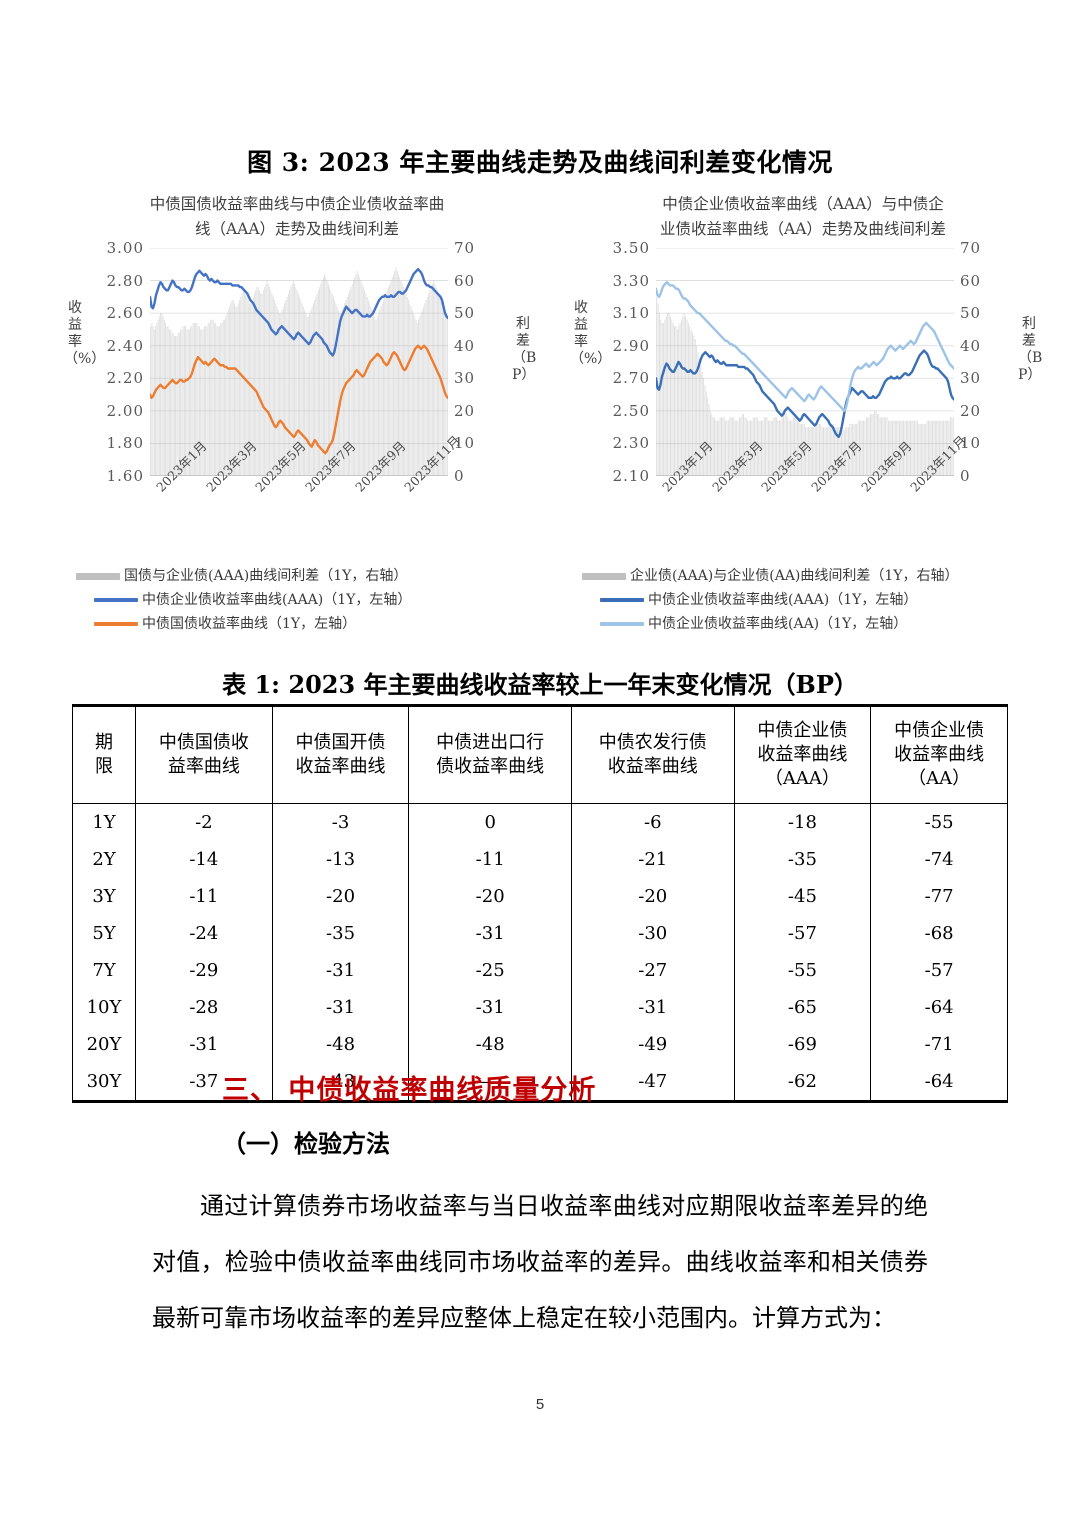 This screenshot has width=1080, height=1527. I want to click on table-row: 5Y -24 -35 -31 -30 -57 -68, so click(540, 933).